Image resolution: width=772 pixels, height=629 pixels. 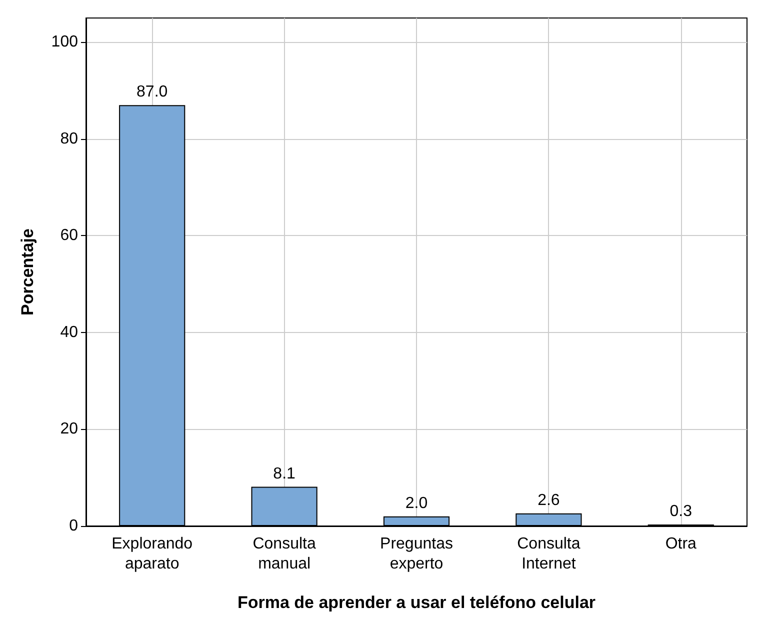 I want to click on x-tick-label: Consulta Internet, so click(x=548, y=554).